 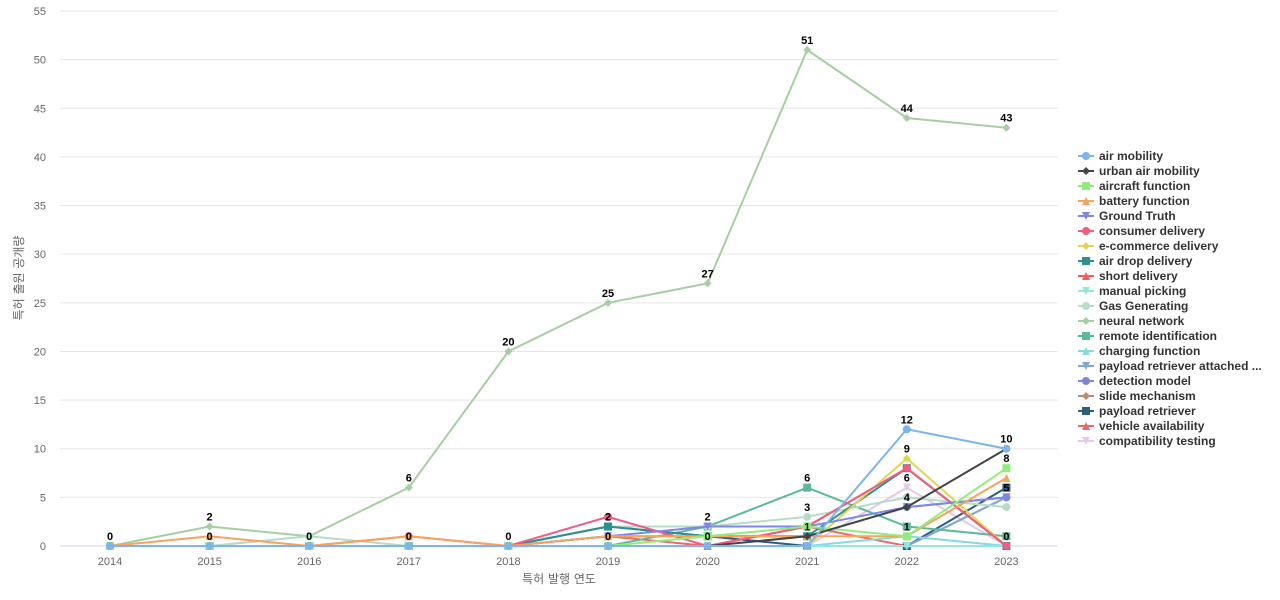 I want to click on legend-item: Ground Truth, so click(x=1127, y=216).